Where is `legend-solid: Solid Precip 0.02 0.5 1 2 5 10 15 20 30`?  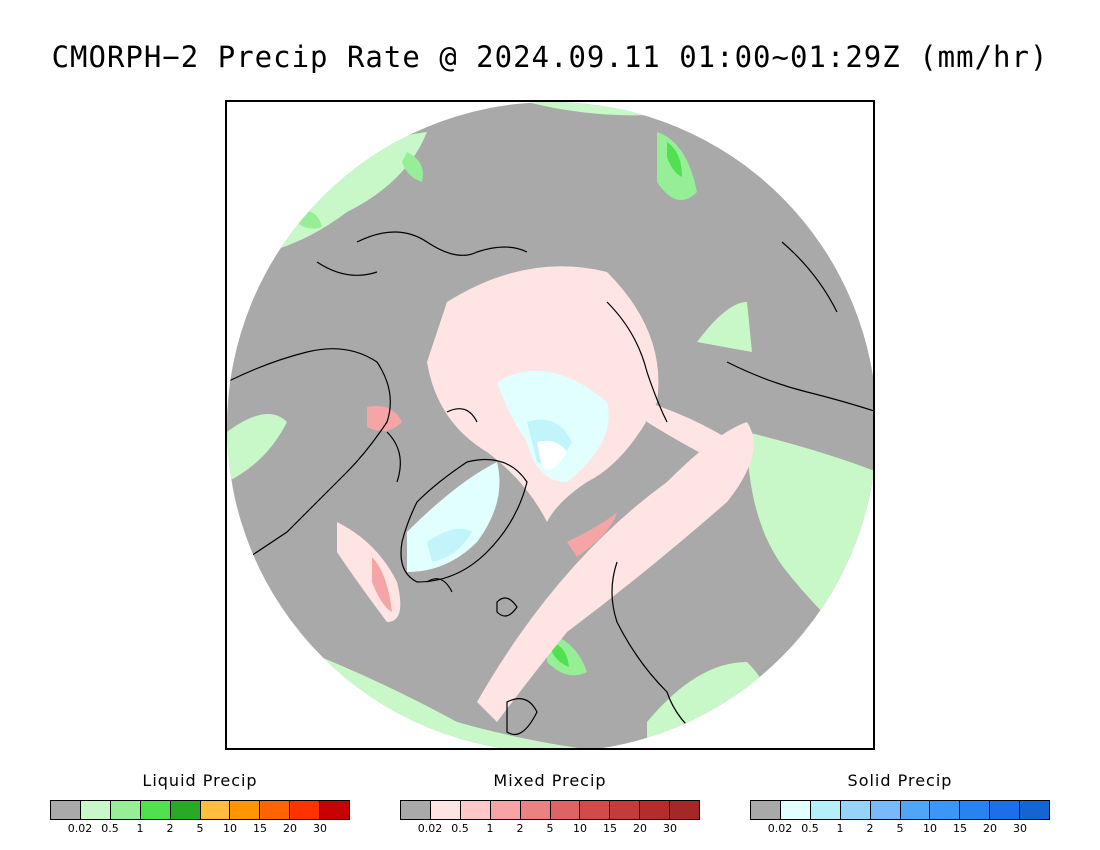 legend-solid: Solid Precip 0.02 0.5 1 2 5 10 15 20 30 is located at coordinates (900, 803).